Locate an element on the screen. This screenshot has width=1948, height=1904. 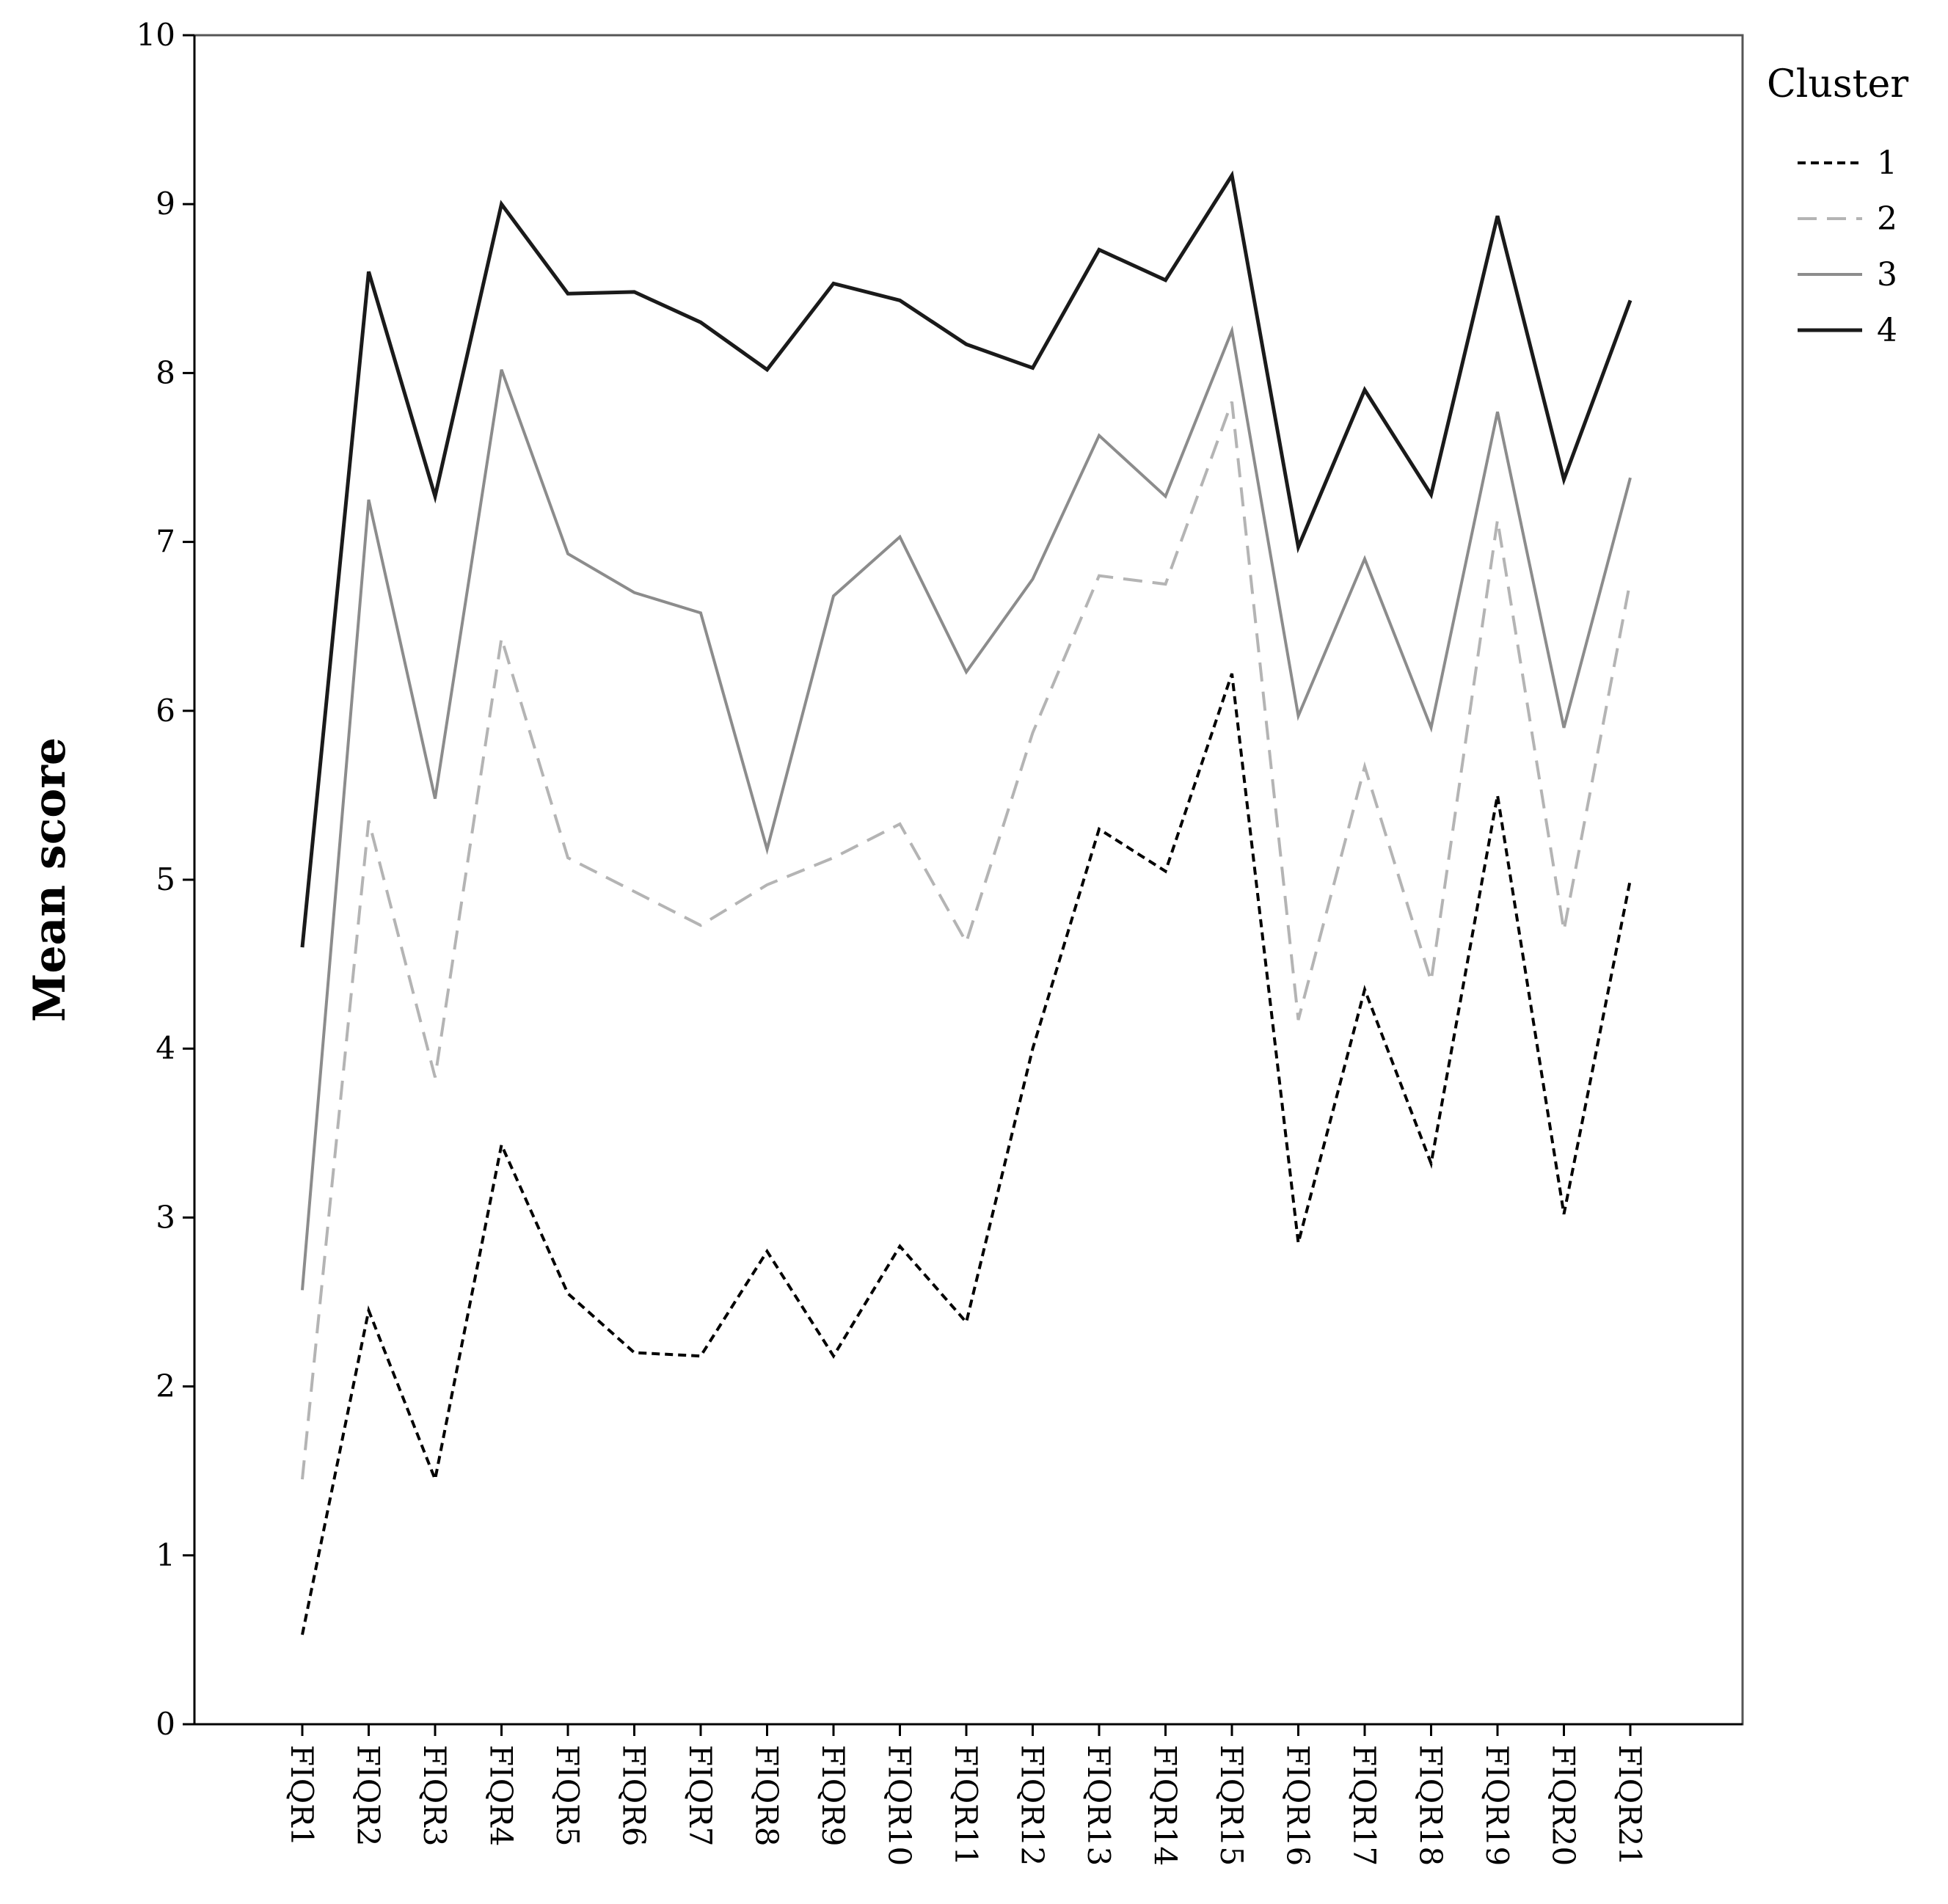
x-tick-label: FIQR10 is located at coordinates (900, 1806).